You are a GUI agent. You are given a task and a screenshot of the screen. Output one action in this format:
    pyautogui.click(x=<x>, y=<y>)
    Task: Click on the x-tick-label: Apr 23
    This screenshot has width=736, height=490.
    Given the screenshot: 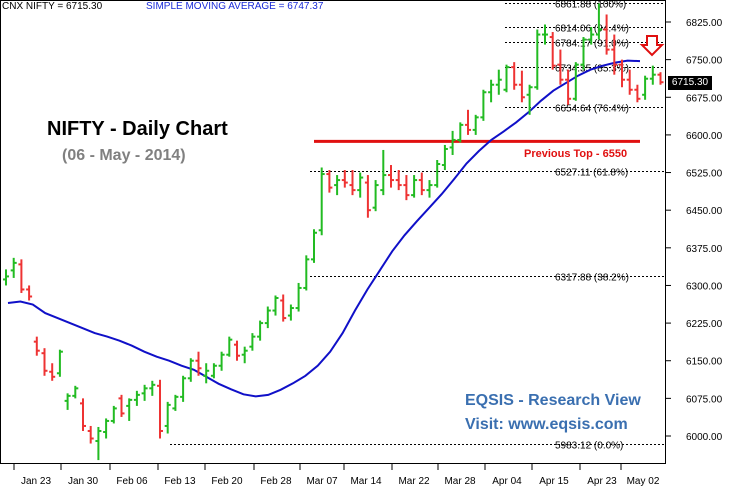 What is the action you would take?
    pyautogui.click(x=602, y=481)
    